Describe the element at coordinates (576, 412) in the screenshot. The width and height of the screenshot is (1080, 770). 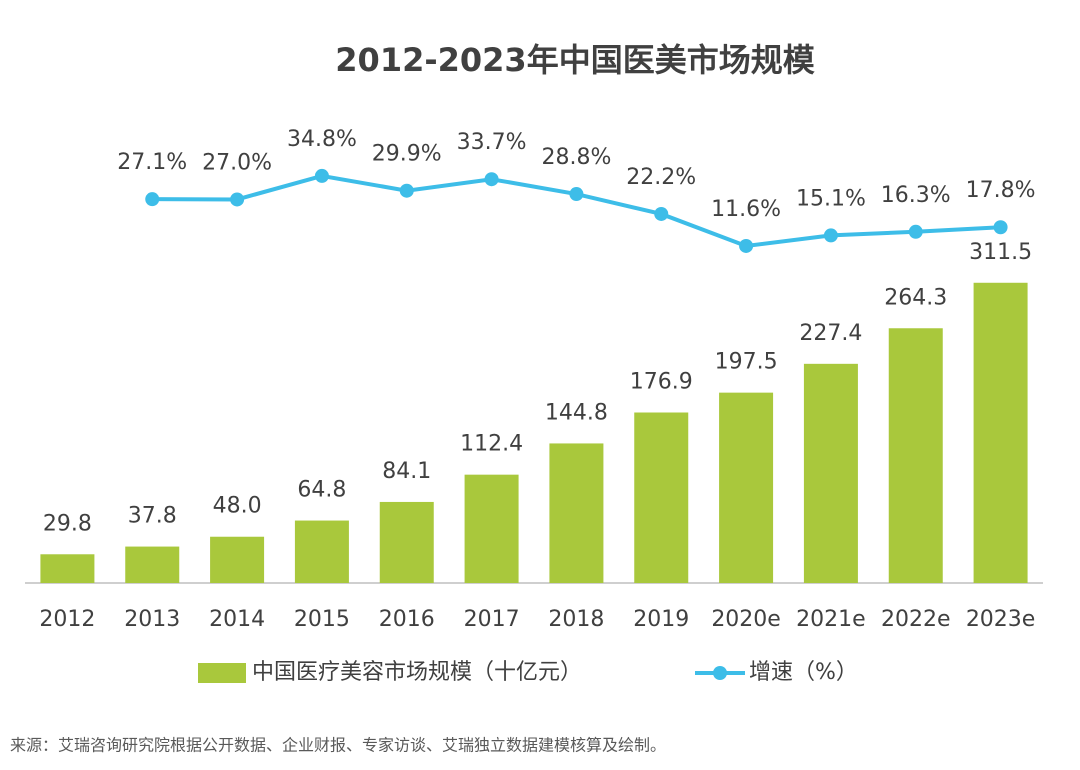
I see `bar-value-label: 144.8` at that location.